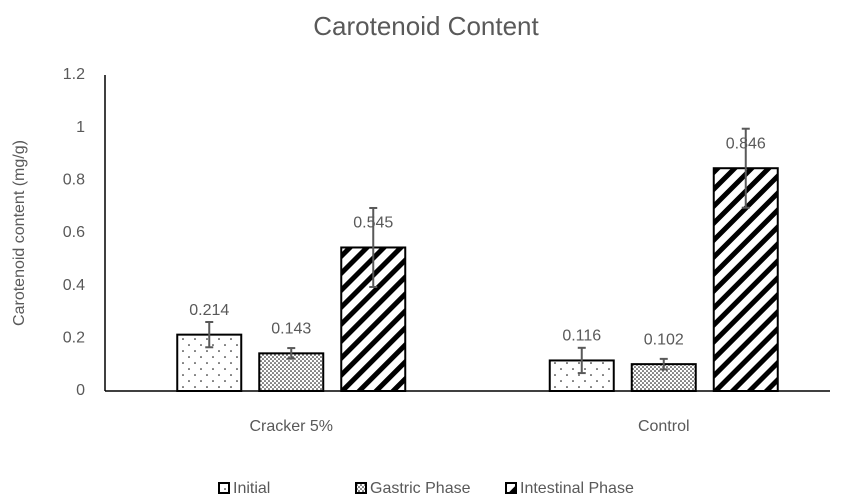 The width and height of the screenshot is (842, 498). What do you see at coordinates (80, 390) in the screenshot?
I see `y-tick-label: 0` at bounding box center [80, 390].